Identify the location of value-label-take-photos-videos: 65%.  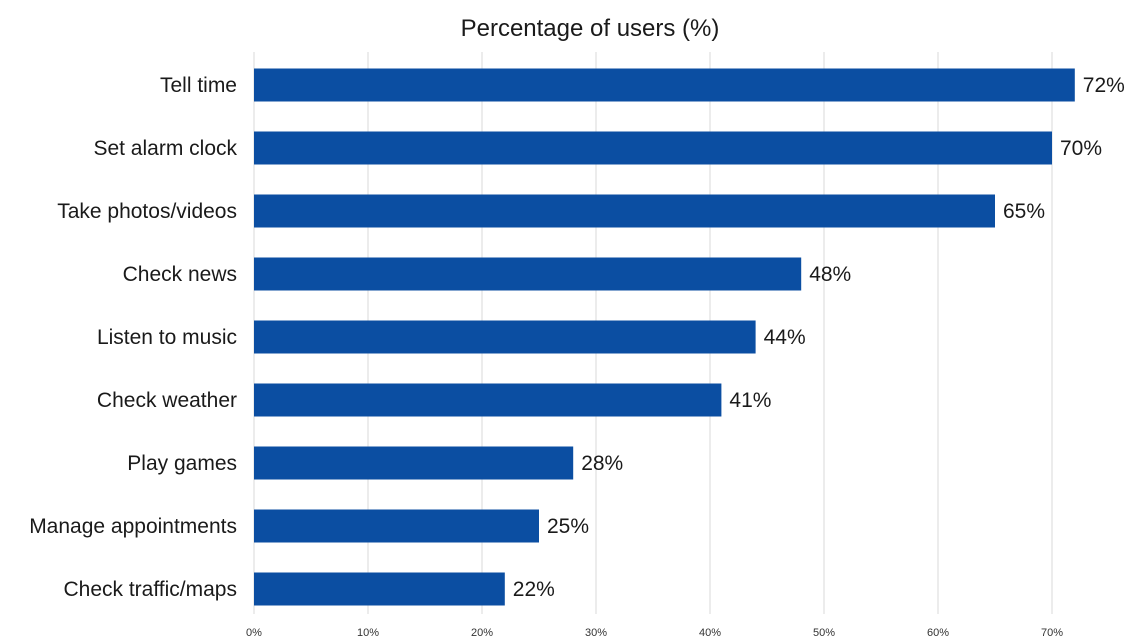
(1024, 211).